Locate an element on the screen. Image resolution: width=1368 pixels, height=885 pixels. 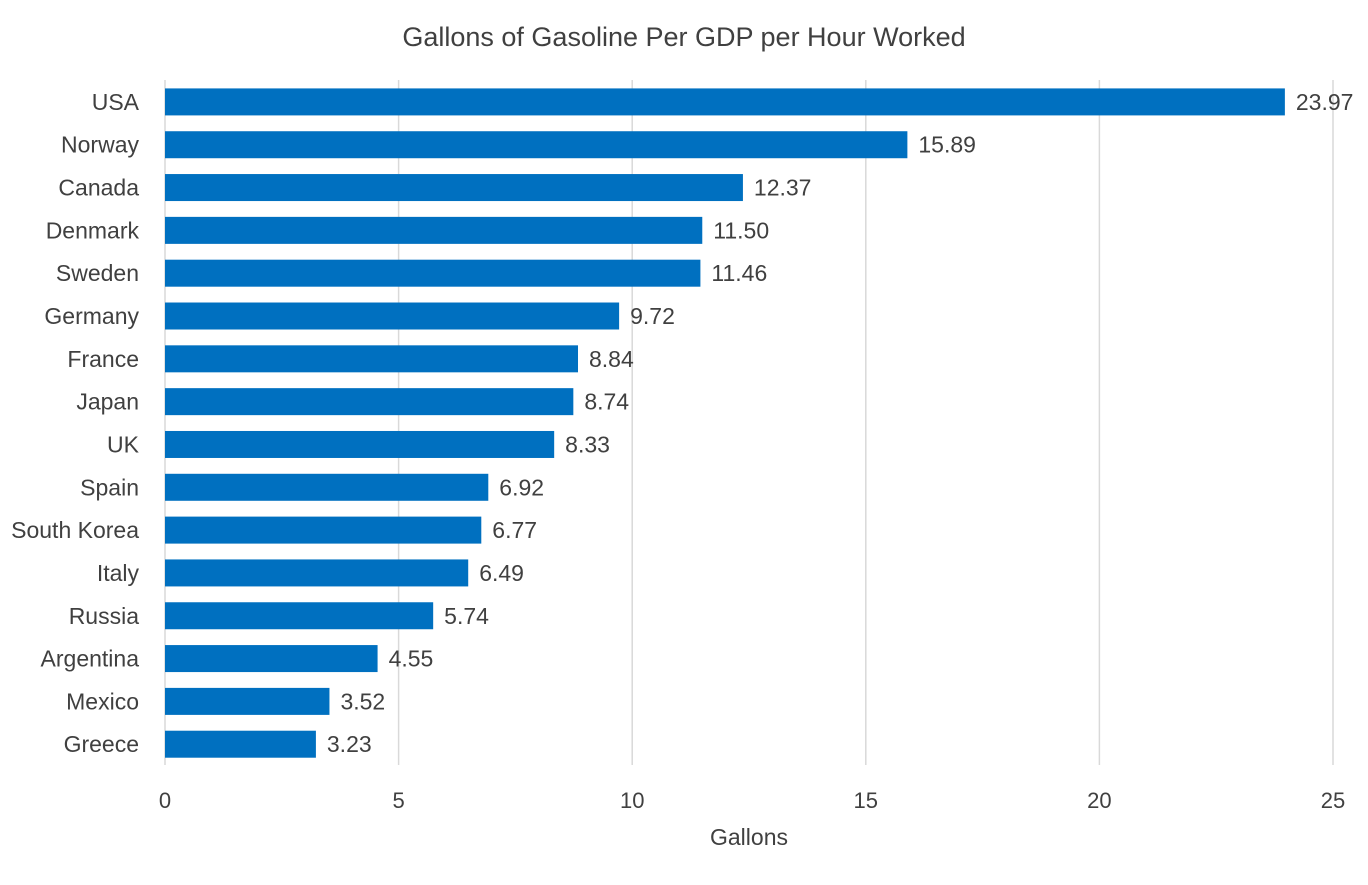
bar-russia is located at coordinates (299, 616).